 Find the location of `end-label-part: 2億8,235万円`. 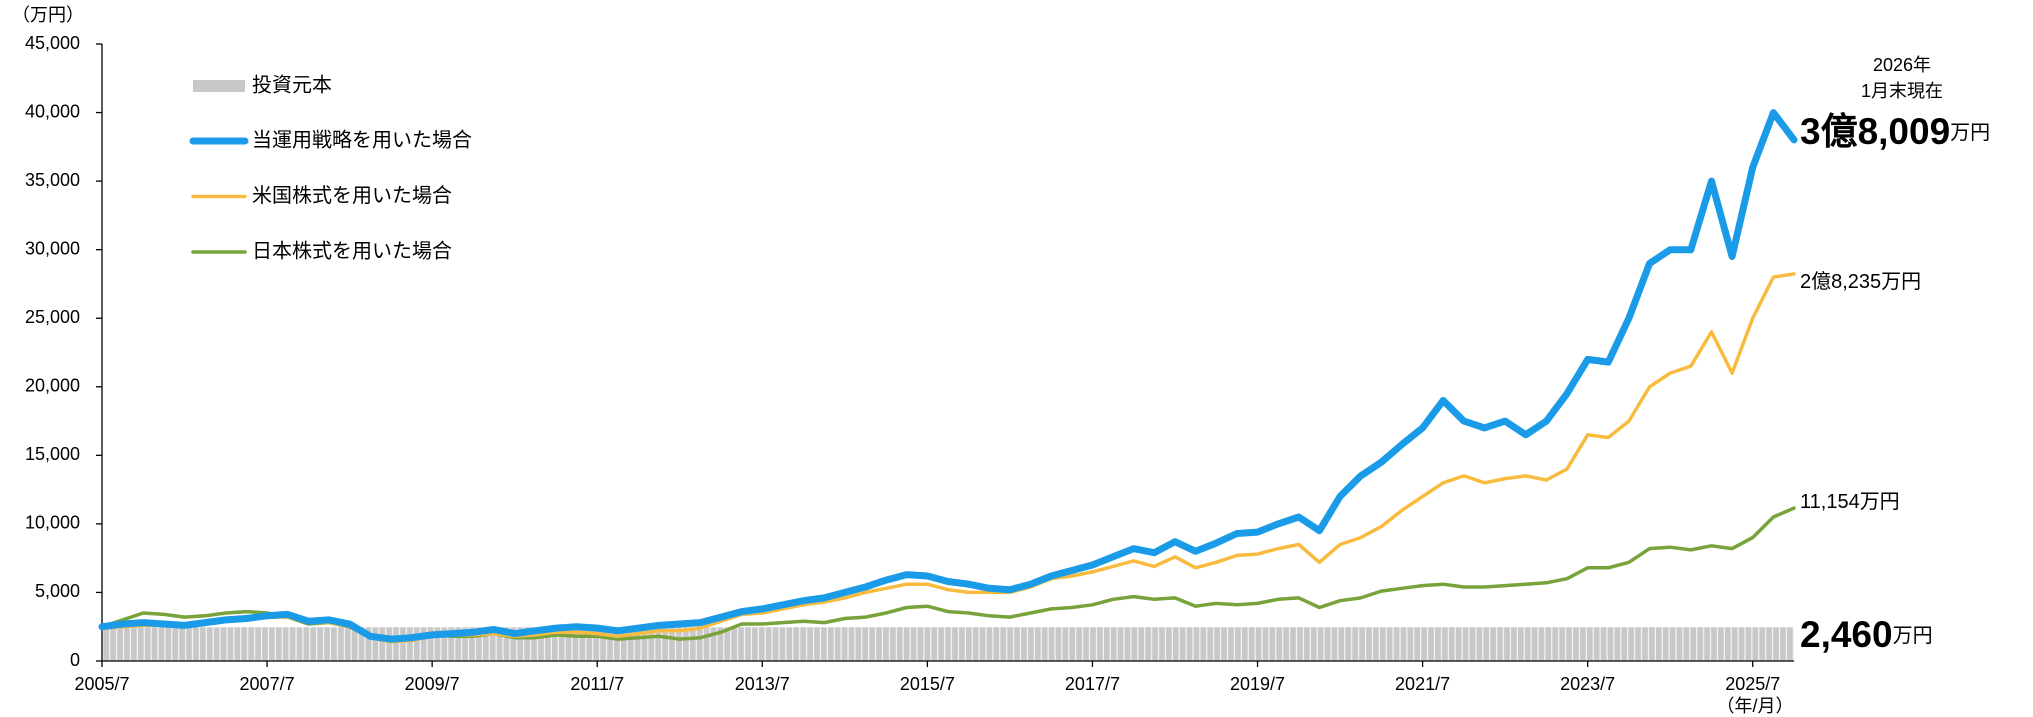

end-label-part: 2億8,235万円 is located at coordinates (1860, 281).